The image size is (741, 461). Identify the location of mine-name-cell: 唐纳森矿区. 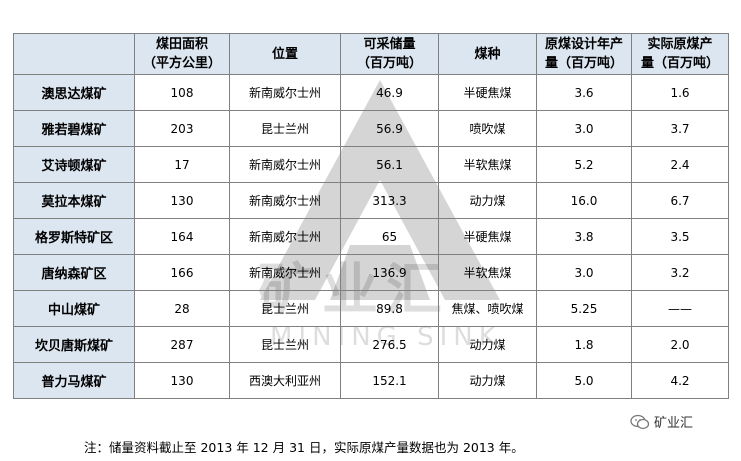
(74, 272).